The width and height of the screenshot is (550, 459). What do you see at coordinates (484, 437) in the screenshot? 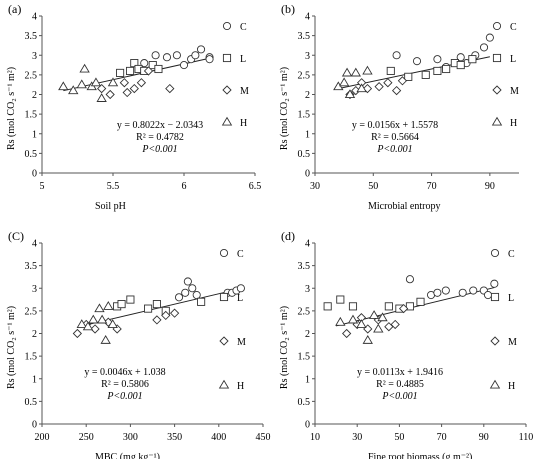
I see `x-tick-label: 90` at bounding box center [484, 437].